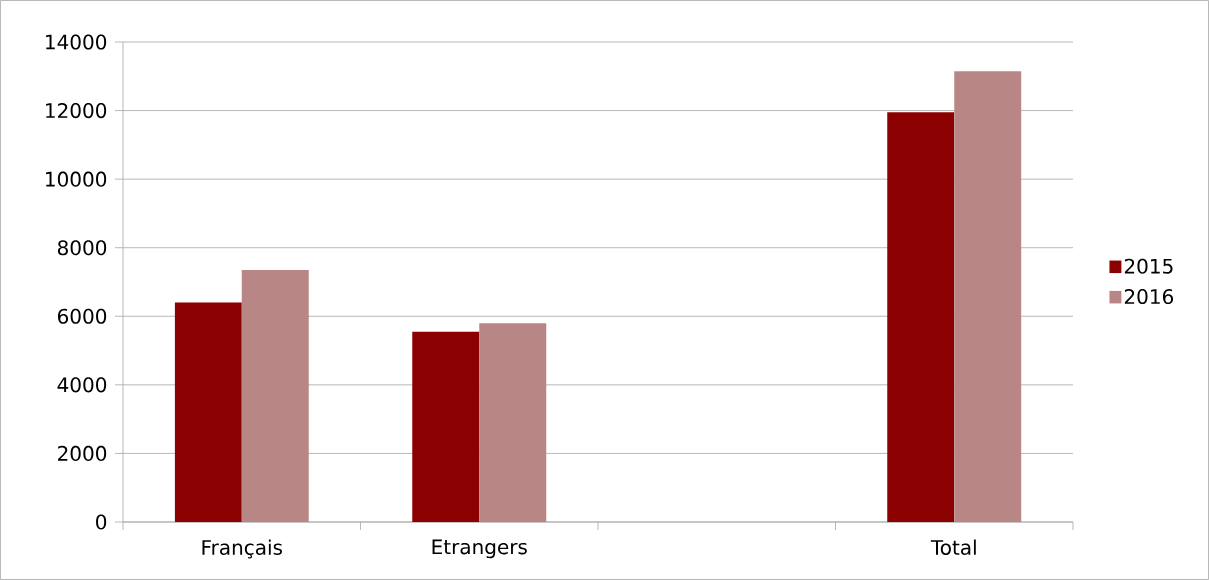 Image resolution: width=1209 pixels, height=580 pixels. Describe the element at coordinates (76, 179) in the screenshot. I see `y-tick-label: 10000` at that location.